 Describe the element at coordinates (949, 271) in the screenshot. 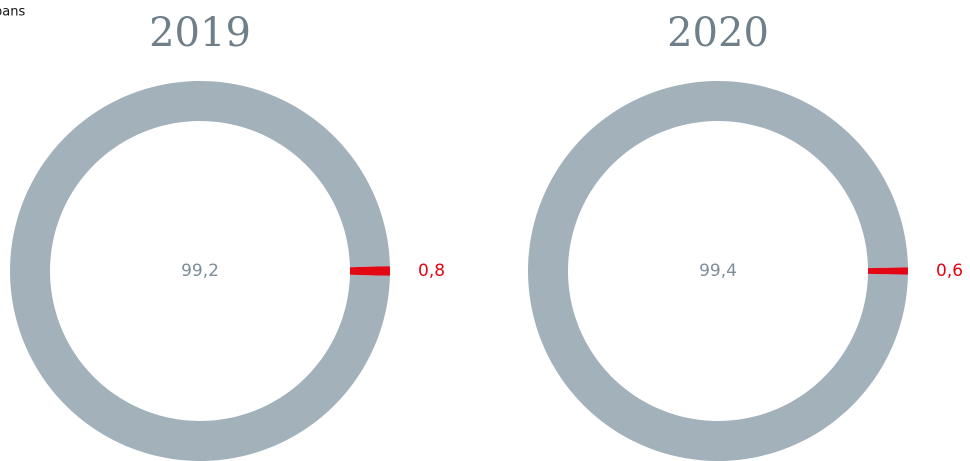

I see `value-label: 0,6` at that location.